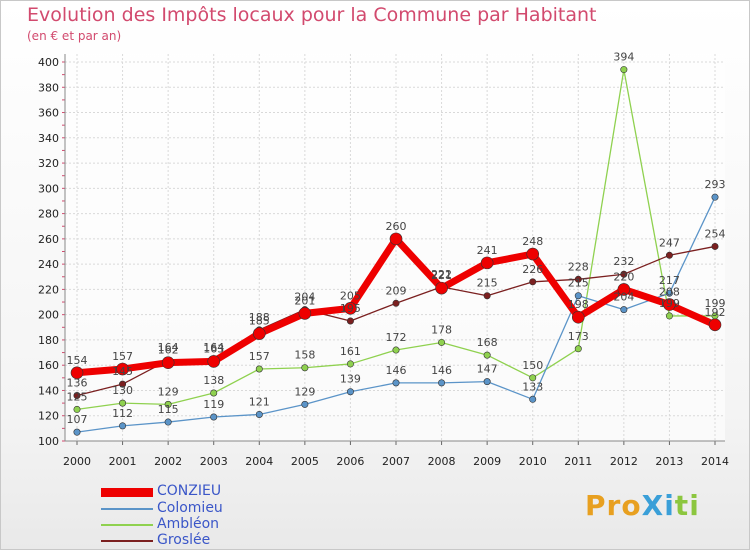  I want to click on x-tick-label: 2005, so click(305, 461).